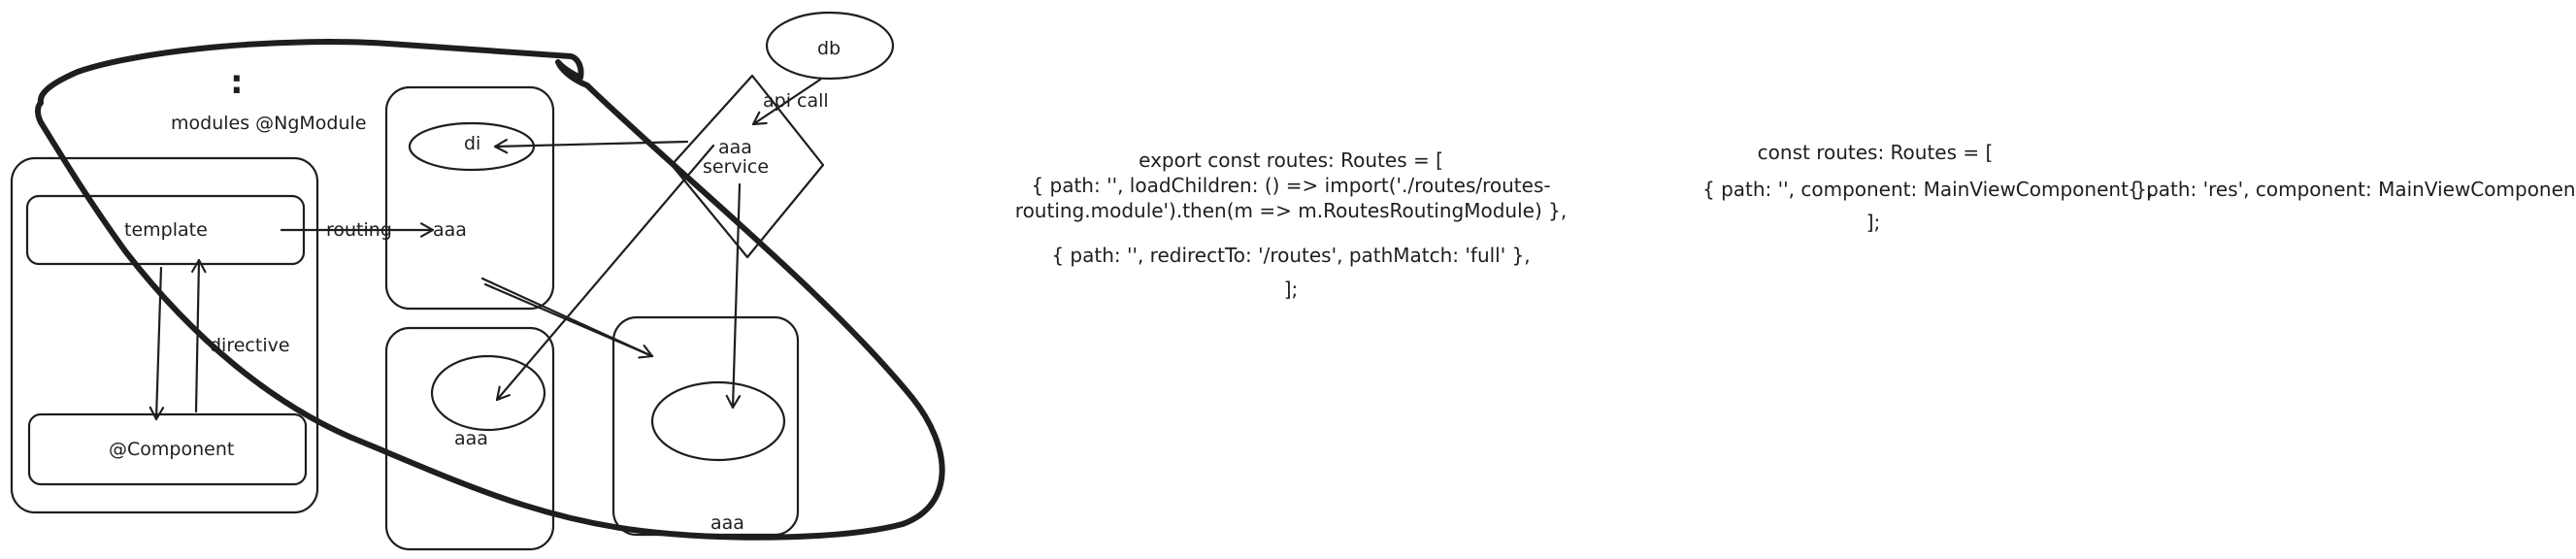  I want to click on aaa-bottom-right-label: aaa, so click(727, 523).